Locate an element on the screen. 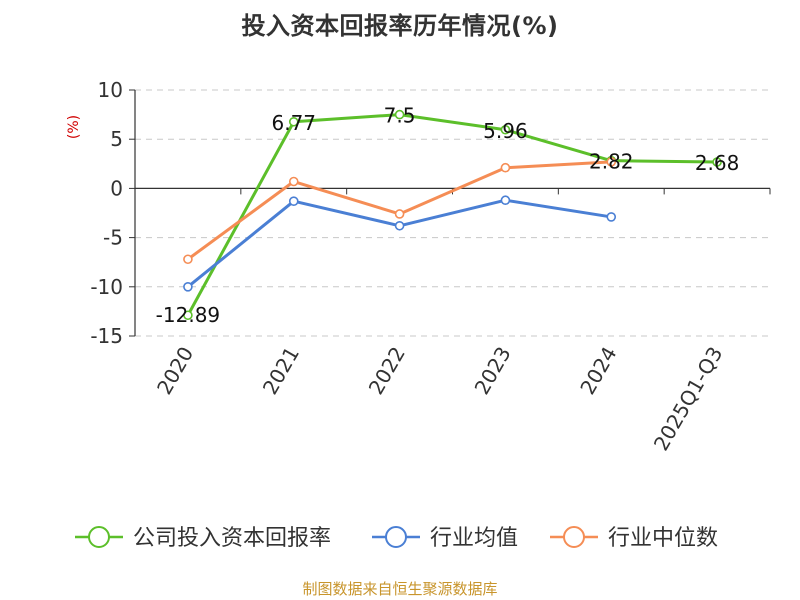 This screenshot has width=800, height=600. x-tick-label: 2022 is located at coordinates (387, 371).